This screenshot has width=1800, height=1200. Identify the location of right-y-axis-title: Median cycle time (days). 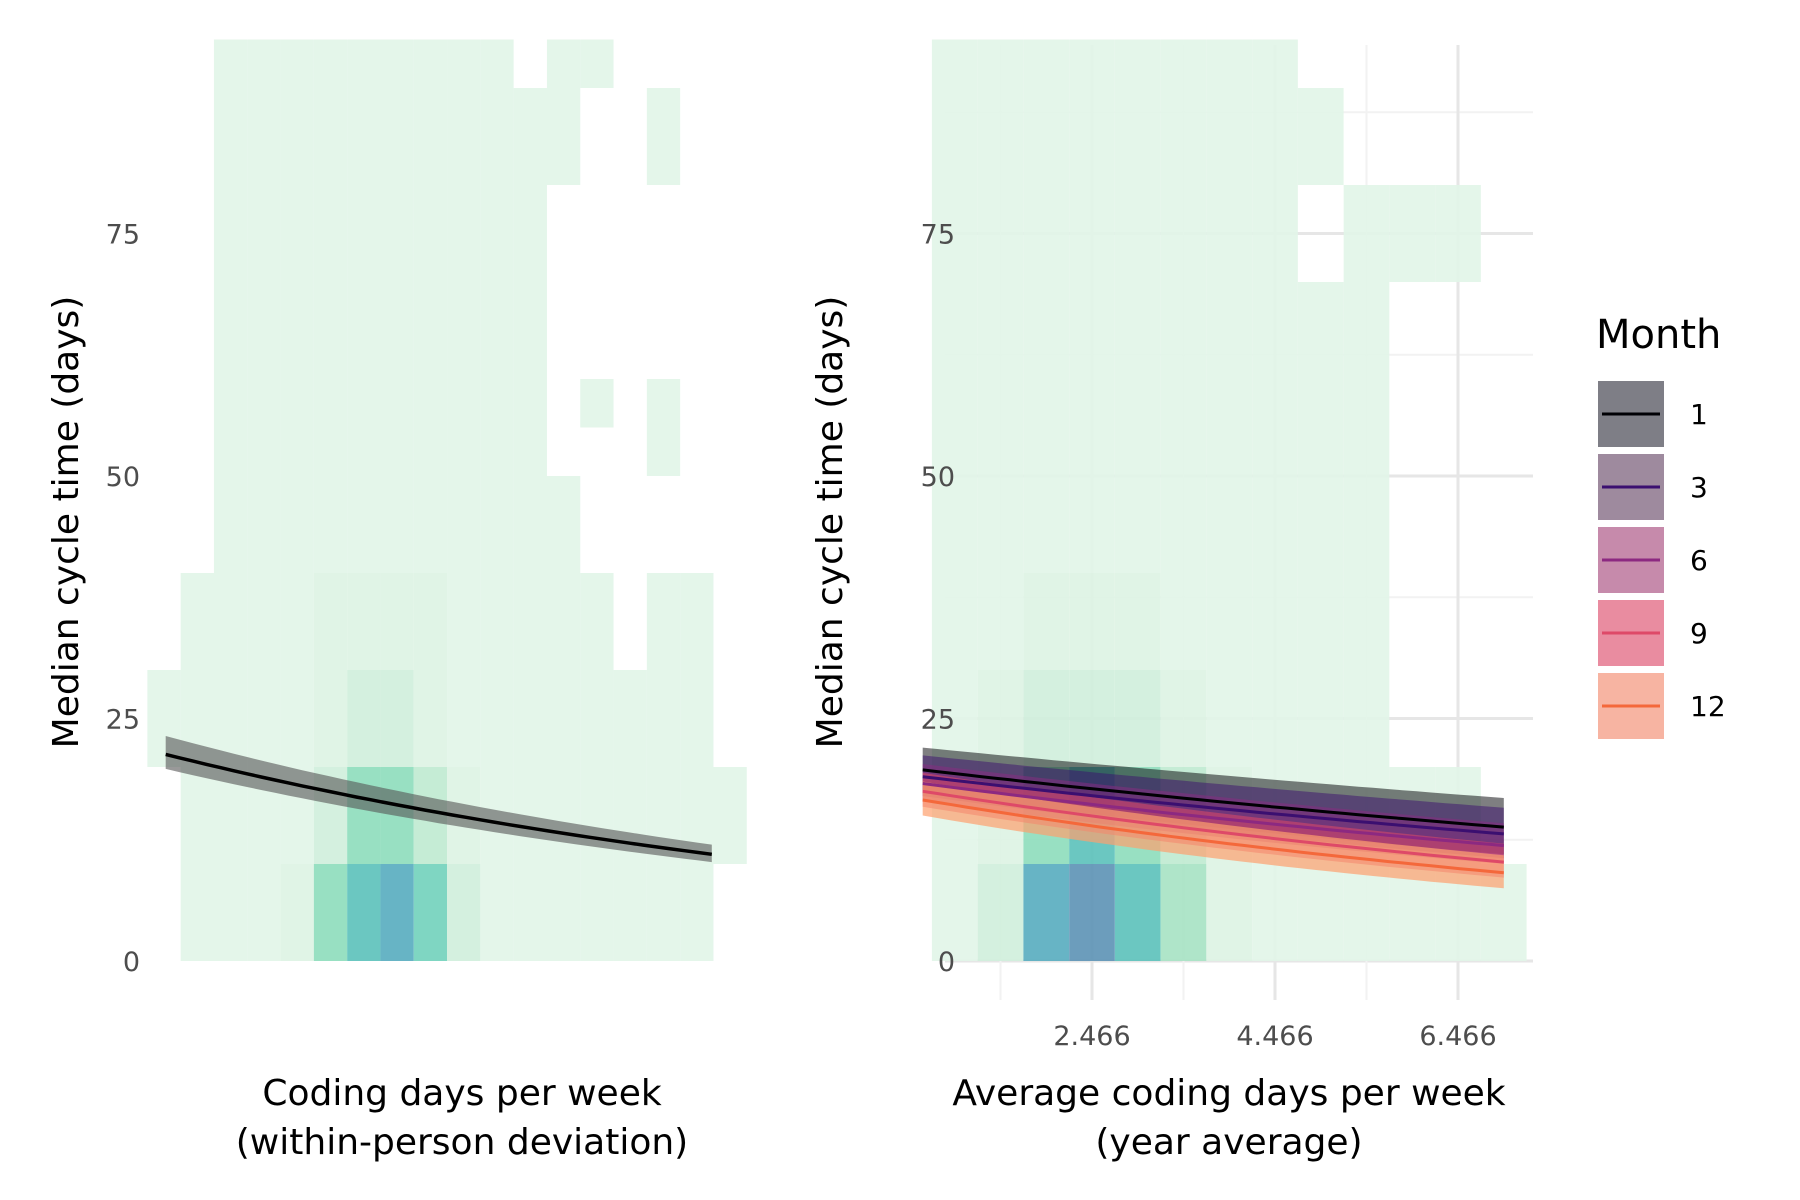
(830, 522).